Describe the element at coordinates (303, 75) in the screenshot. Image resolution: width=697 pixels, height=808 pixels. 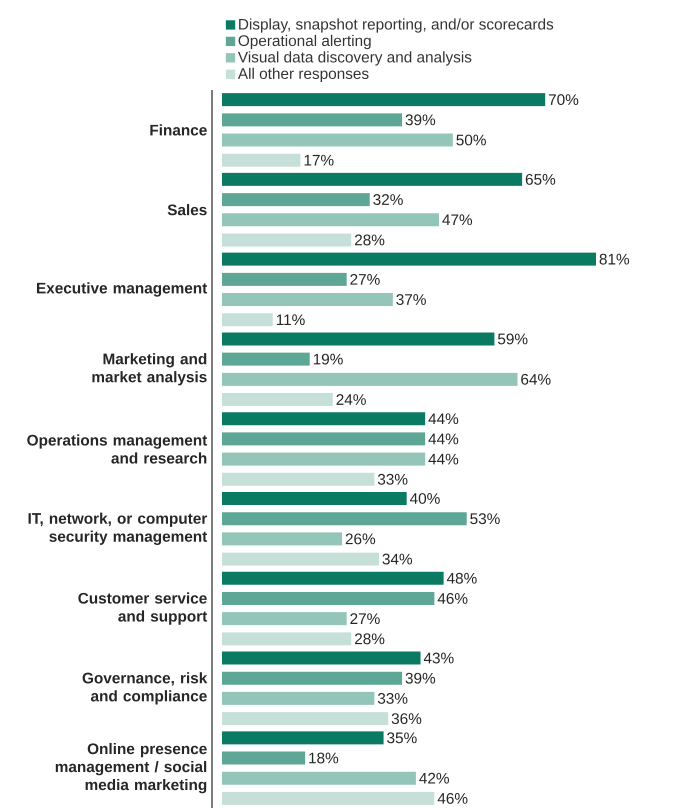
I see `legend-label: All other responses` at that location.